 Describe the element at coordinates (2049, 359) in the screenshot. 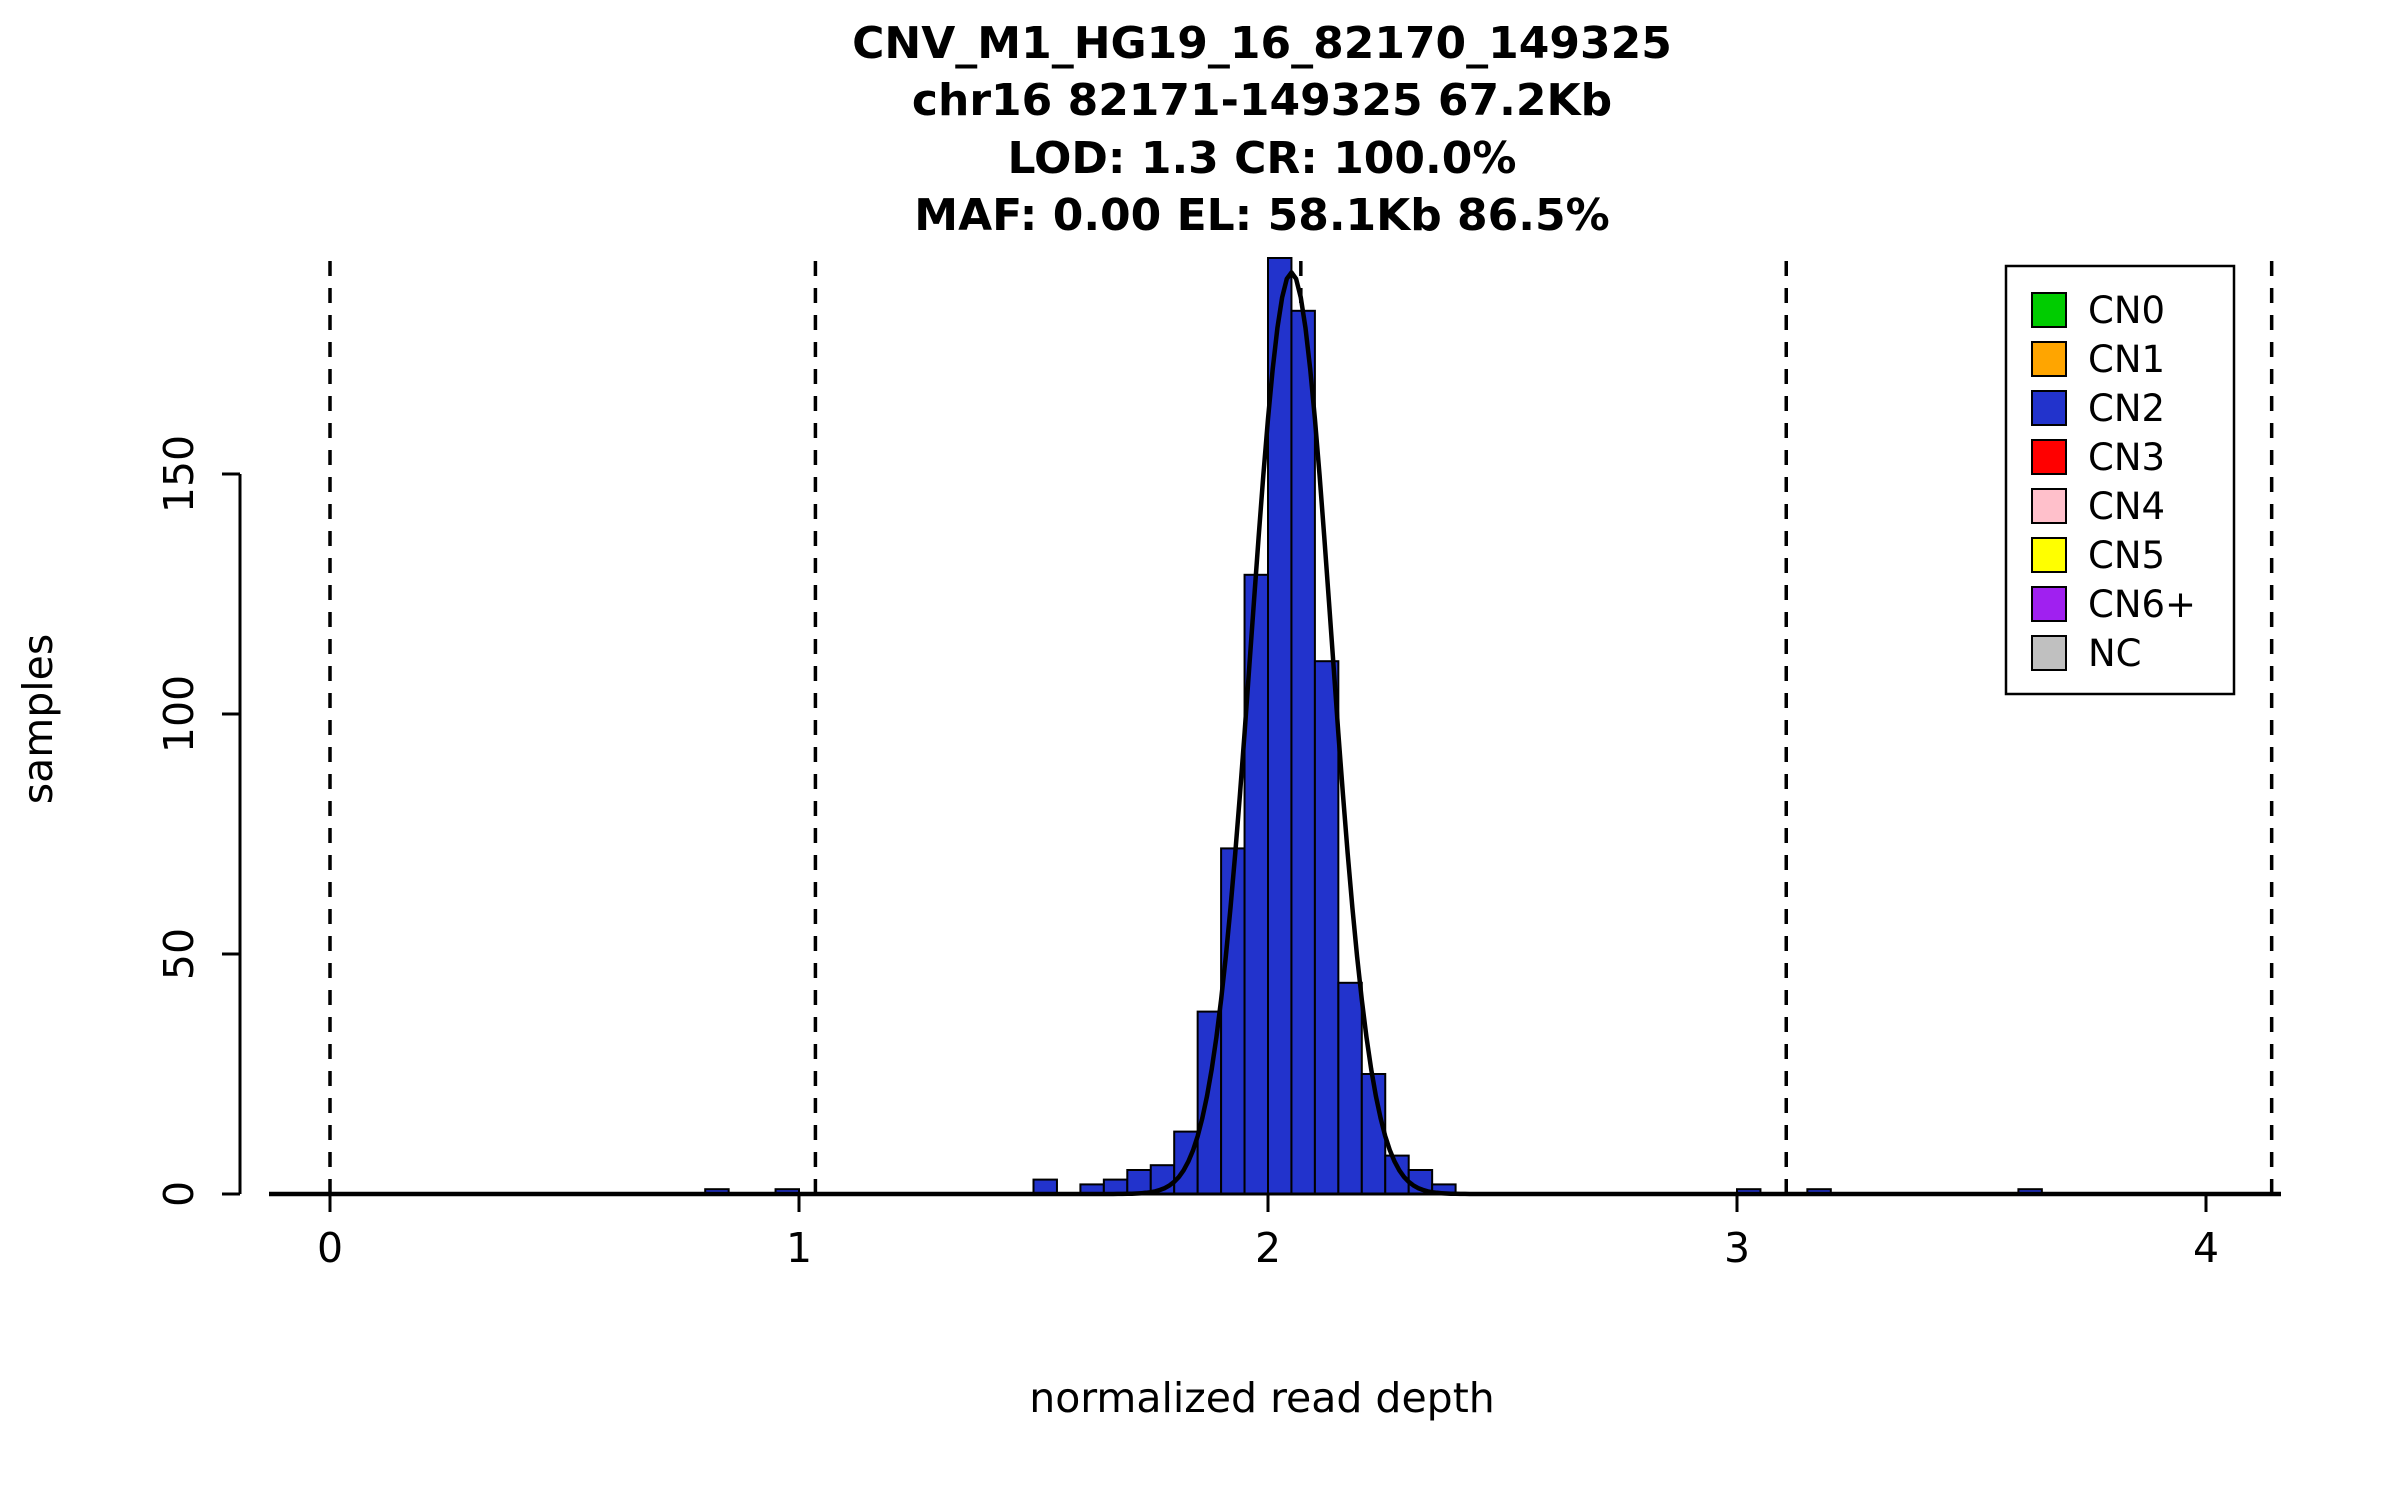

I see `legend-swatch-cn1` at that location.